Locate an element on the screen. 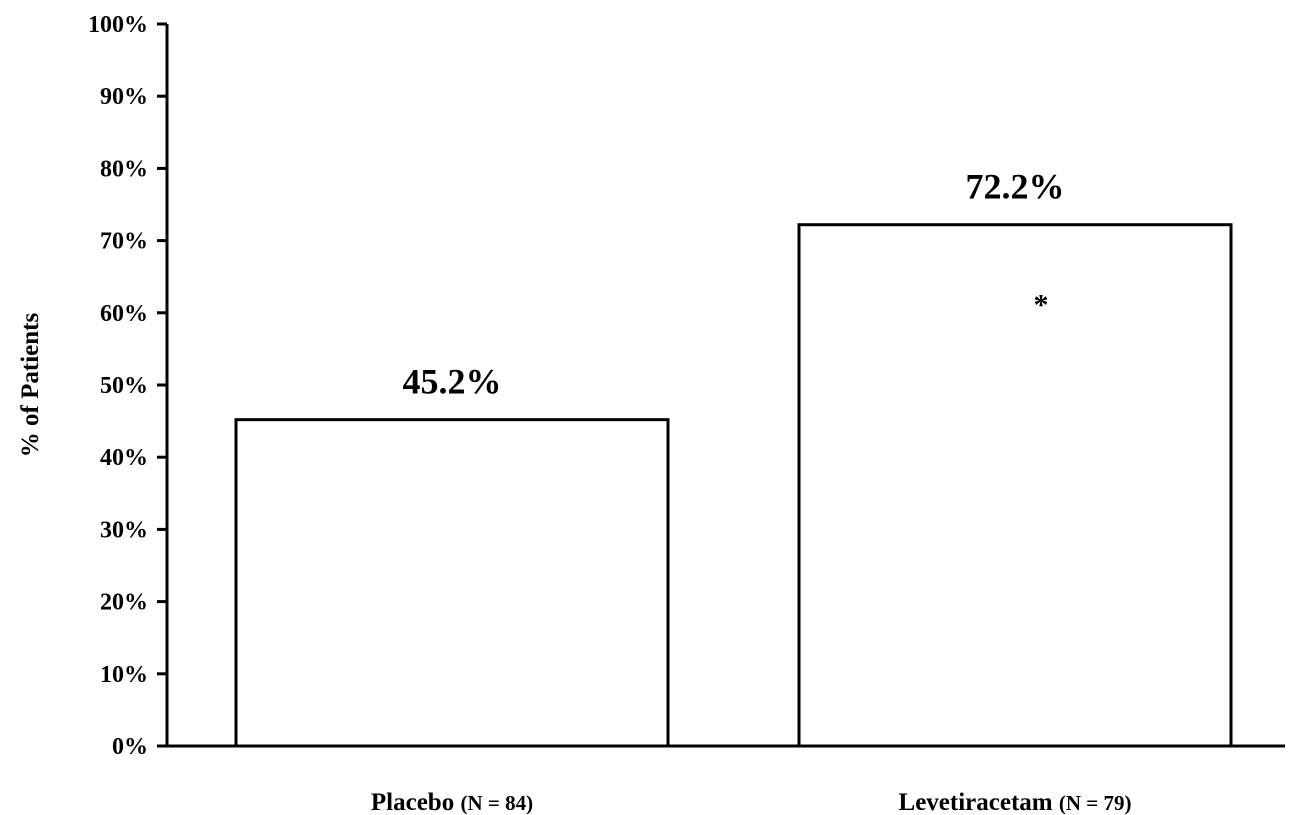  y-tick-label: 100% is located at coordinates (118, 25).